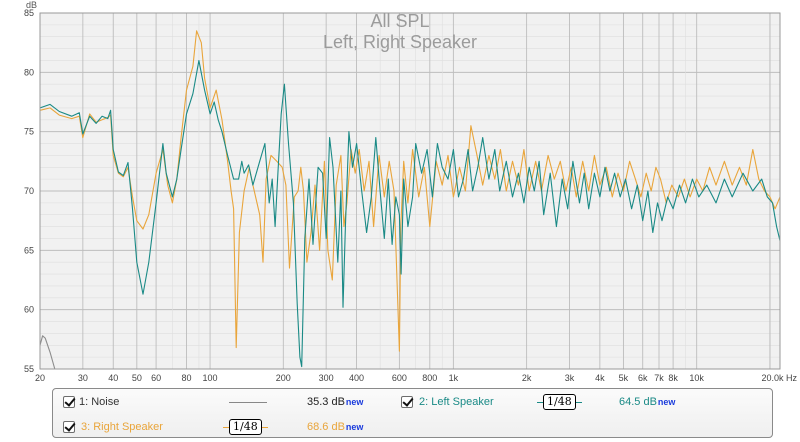  Describe the element at coordinates (696, 378) in the screenshot. I see `x-tick-label: 10k` at that location.